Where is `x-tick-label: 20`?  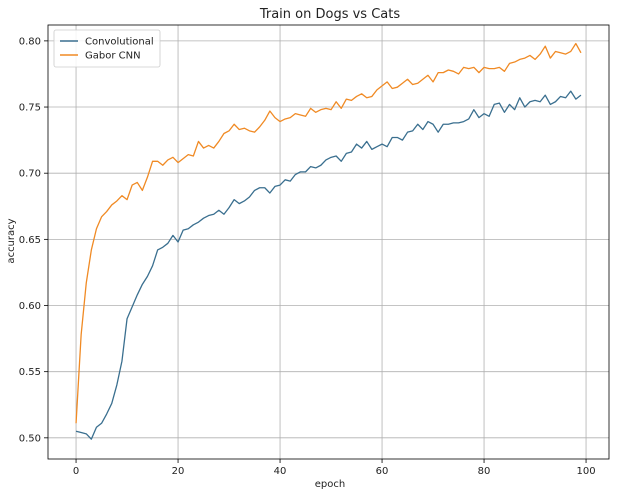
x-tick-label: 20 is located at coordinates (178, 471).